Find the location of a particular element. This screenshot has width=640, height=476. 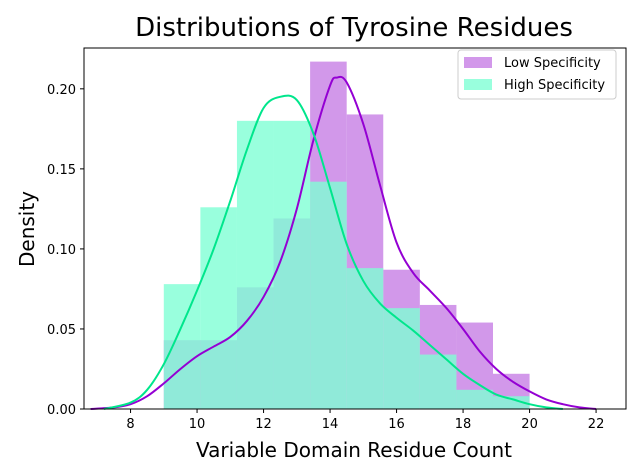

y-tick-label-0: 0.00 is located at coordinates (61, 410).